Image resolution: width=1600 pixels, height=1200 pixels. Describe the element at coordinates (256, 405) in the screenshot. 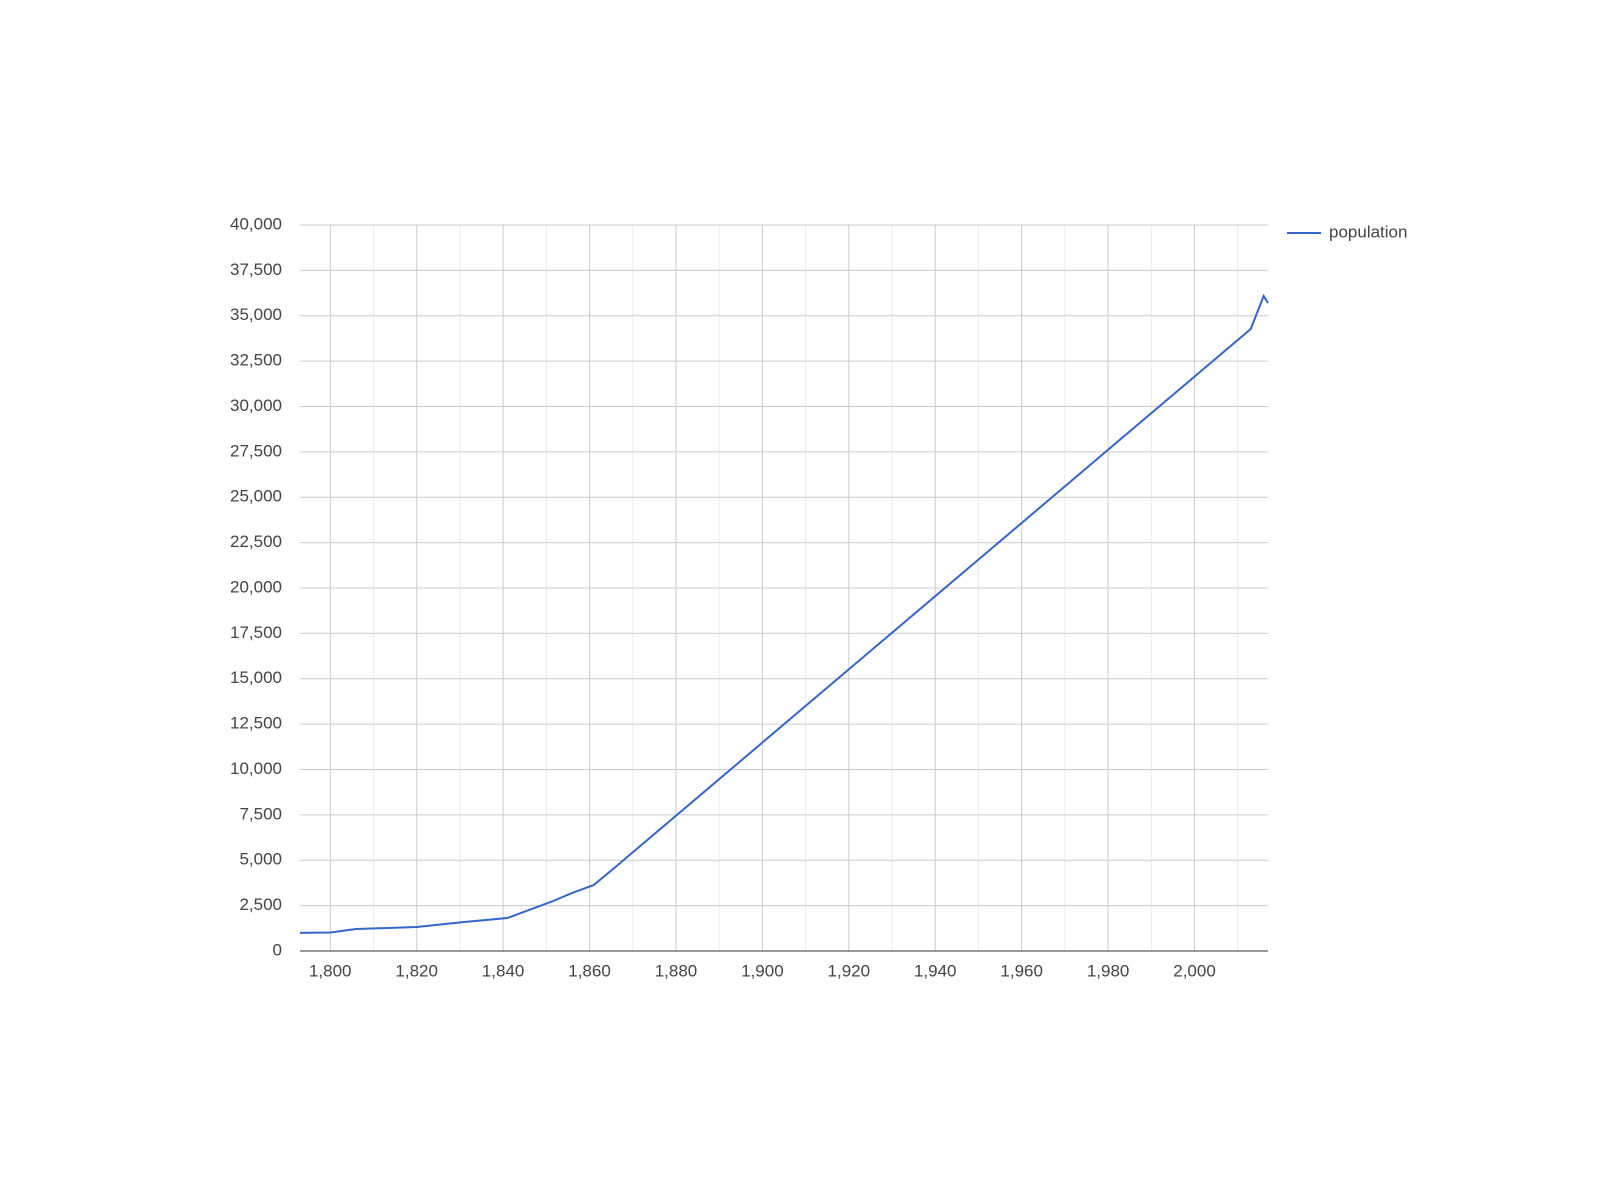

I see `y-tick-label: 30,000` at that location.